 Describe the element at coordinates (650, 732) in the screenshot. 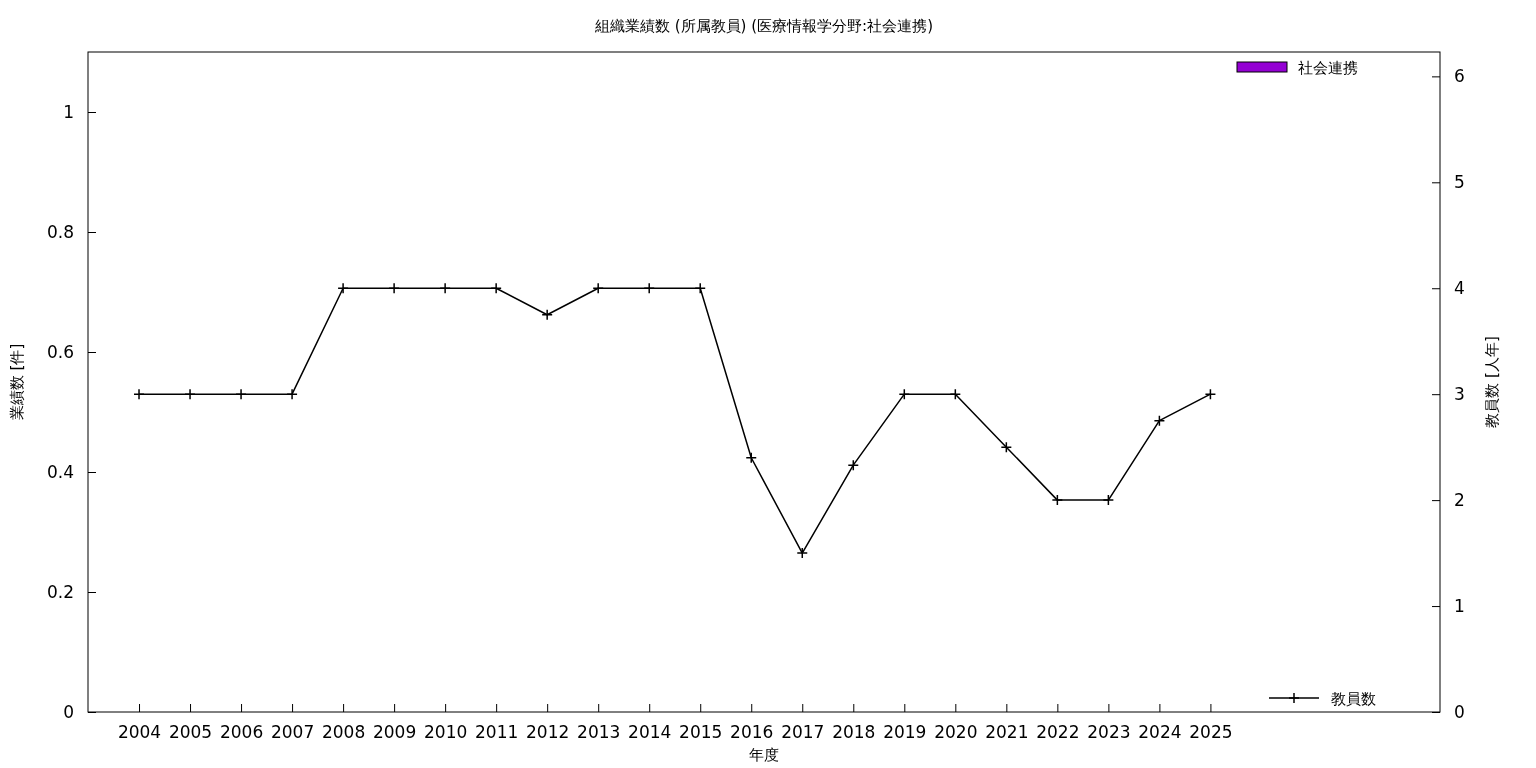

I see `x-tick-label: 2014` at that location.